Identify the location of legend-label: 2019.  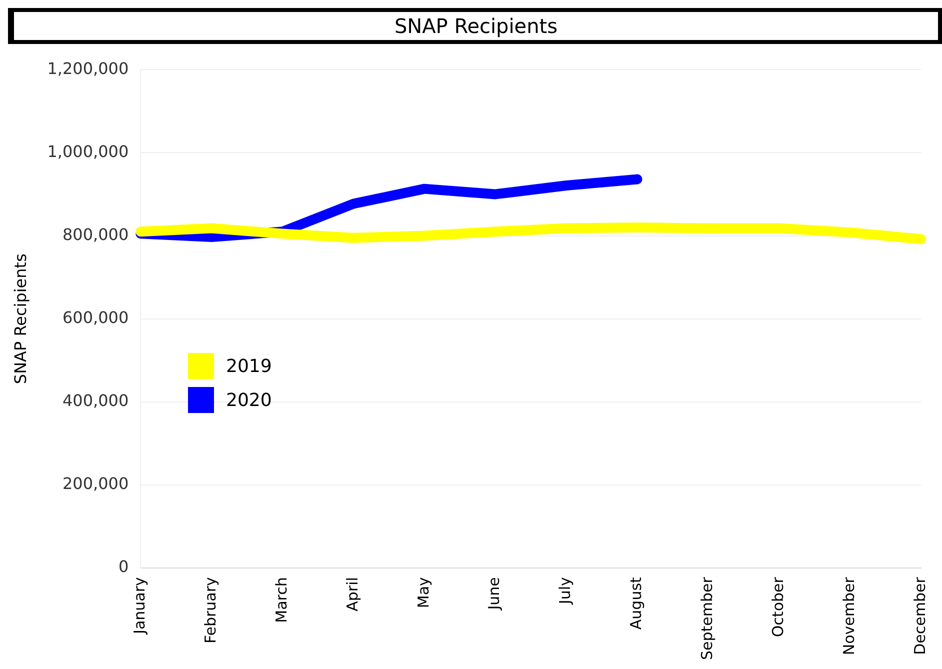
(249, 366).